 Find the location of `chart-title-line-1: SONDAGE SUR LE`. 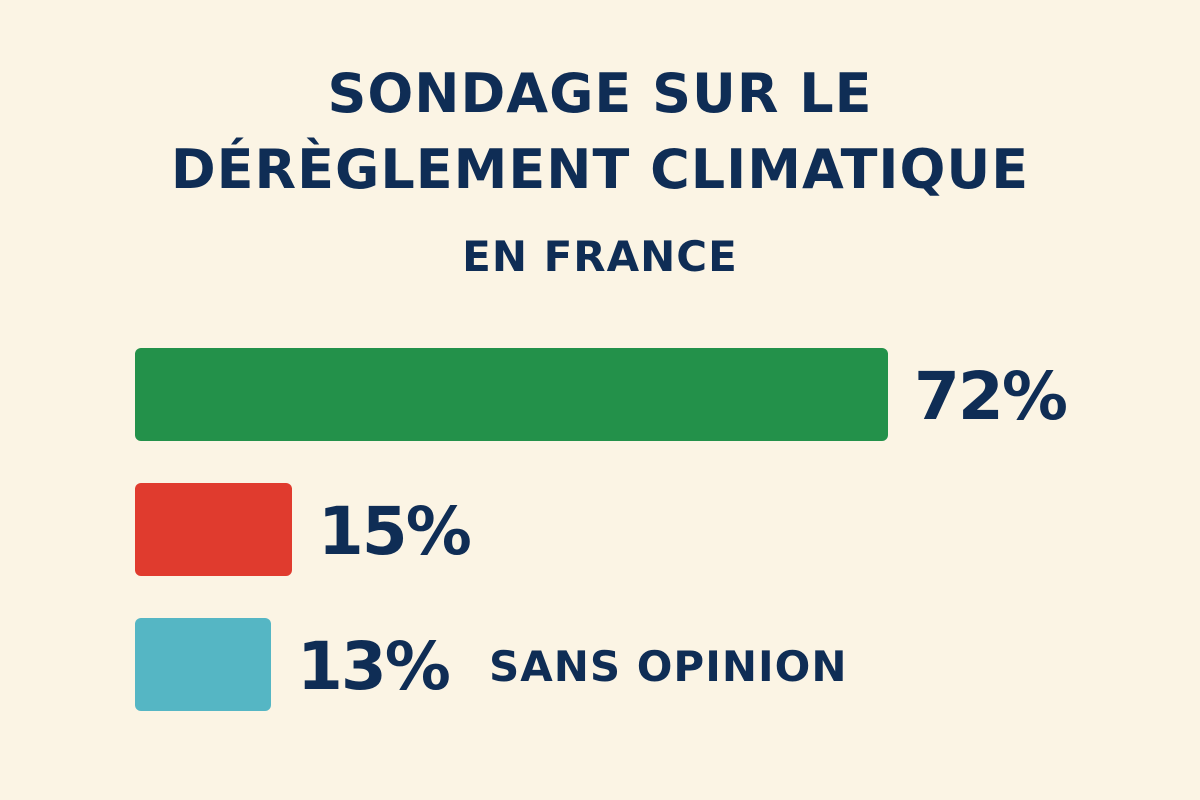

chart-title-line-1: SONDAGE SUR LE is located at coordinates (600, 93).